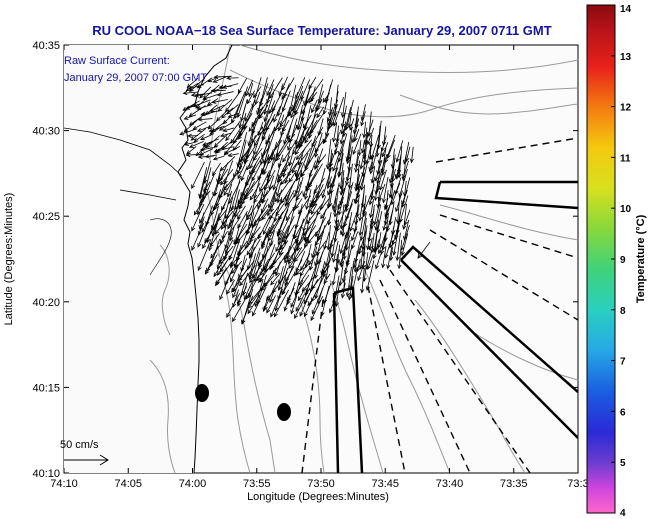 The image size is (651, 519). I want to click on colorbar-tick-label: 4, so click(623, 513).